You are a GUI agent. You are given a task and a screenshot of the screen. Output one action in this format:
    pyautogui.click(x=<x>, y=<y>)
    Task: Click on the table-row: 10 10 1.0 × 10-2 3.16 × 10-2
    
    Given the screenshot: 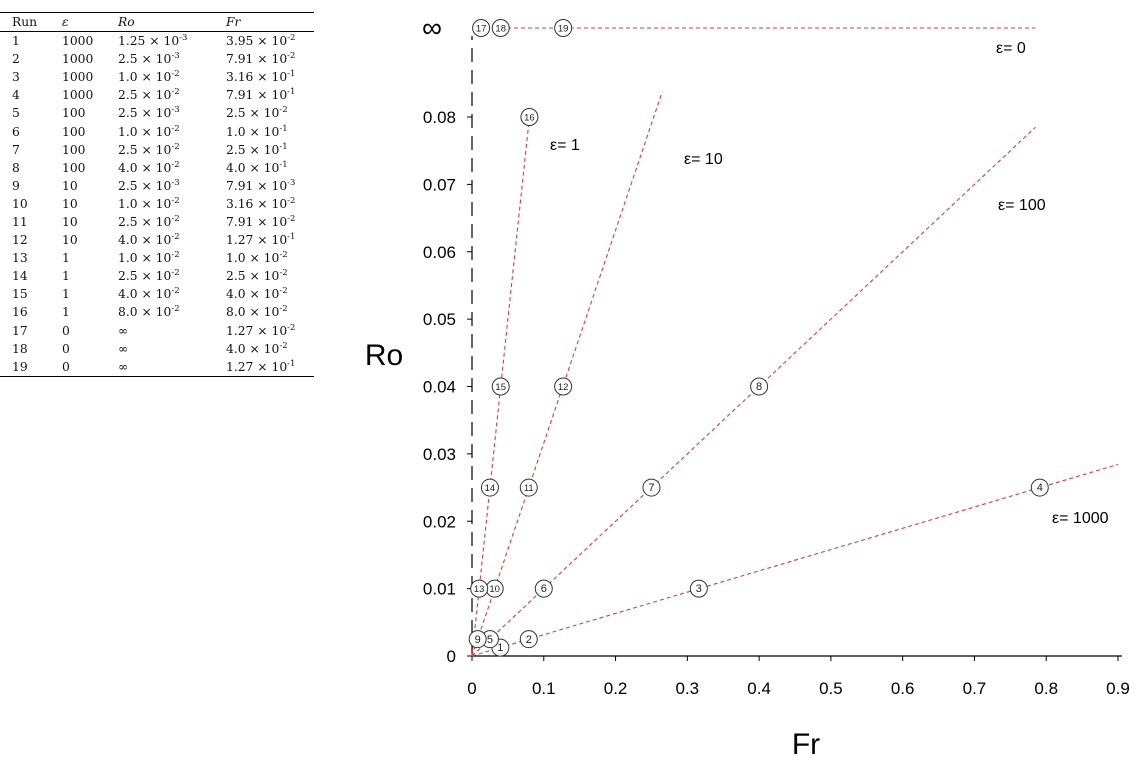 What is the action you would take?
    pyautogui.click(x=157, y=204)
    